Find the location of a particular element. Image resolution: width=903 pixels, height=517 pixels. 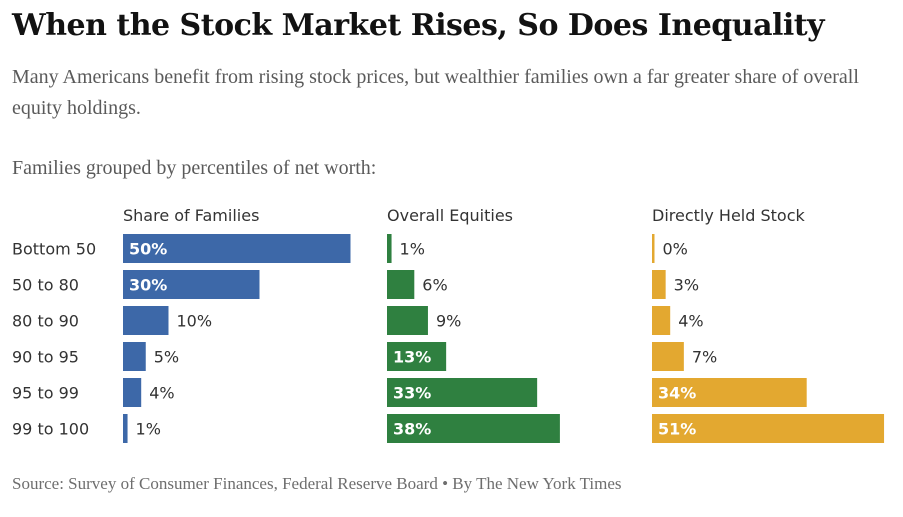

bar-value-label: 30% is located at coordinates (148, 285).